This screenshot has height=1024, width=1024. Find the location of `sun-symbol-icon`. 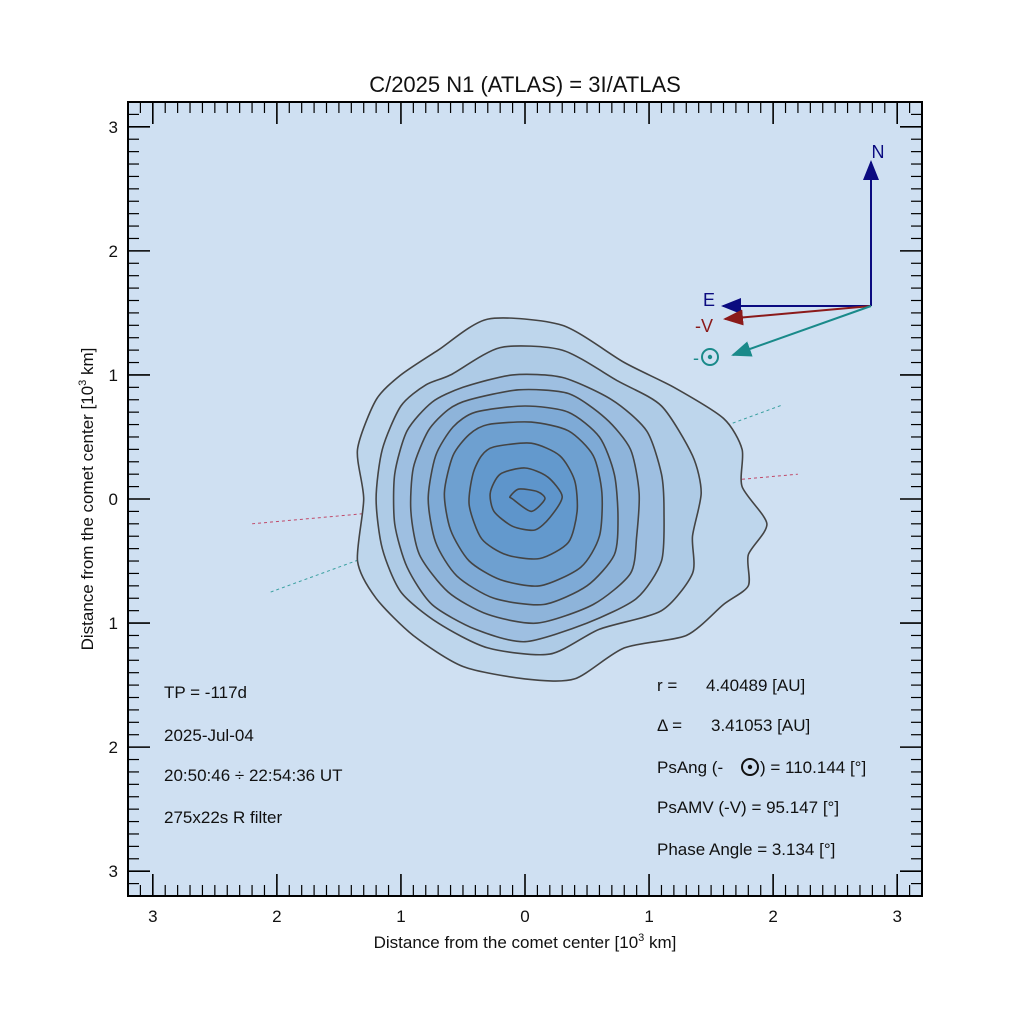

sun-symbol-icon is located at coordinates (750, 767).